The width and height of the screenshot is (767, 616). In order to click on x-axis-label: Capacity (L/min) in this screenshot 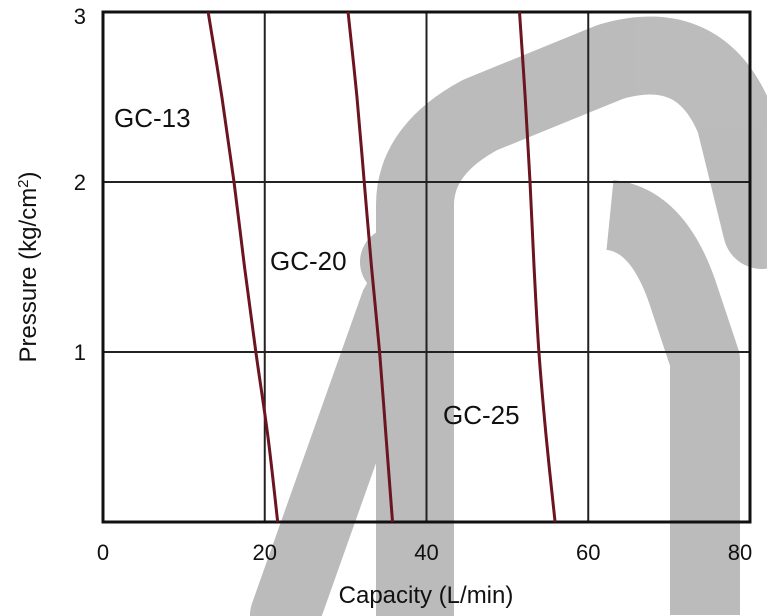, I will do `click(426, 595)`.